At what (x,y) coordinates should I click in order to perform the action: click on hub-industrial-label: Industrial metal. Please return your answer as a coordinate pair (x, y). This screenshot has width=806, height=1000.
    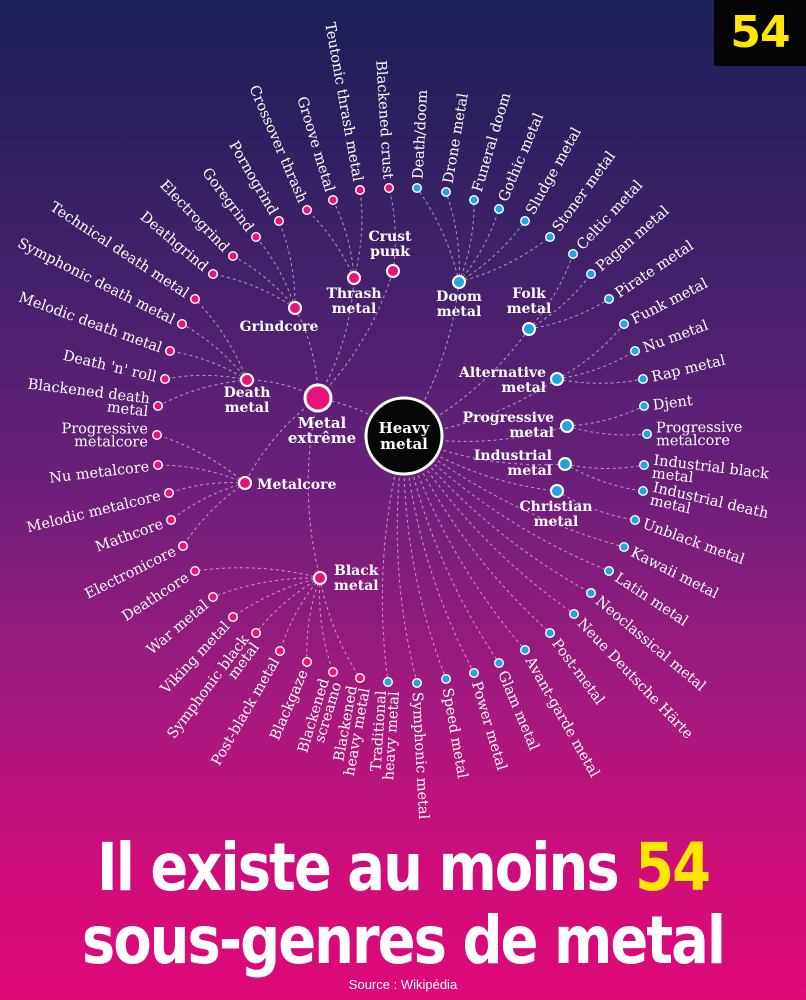
    Looking at the image, I should click on (513, 463).